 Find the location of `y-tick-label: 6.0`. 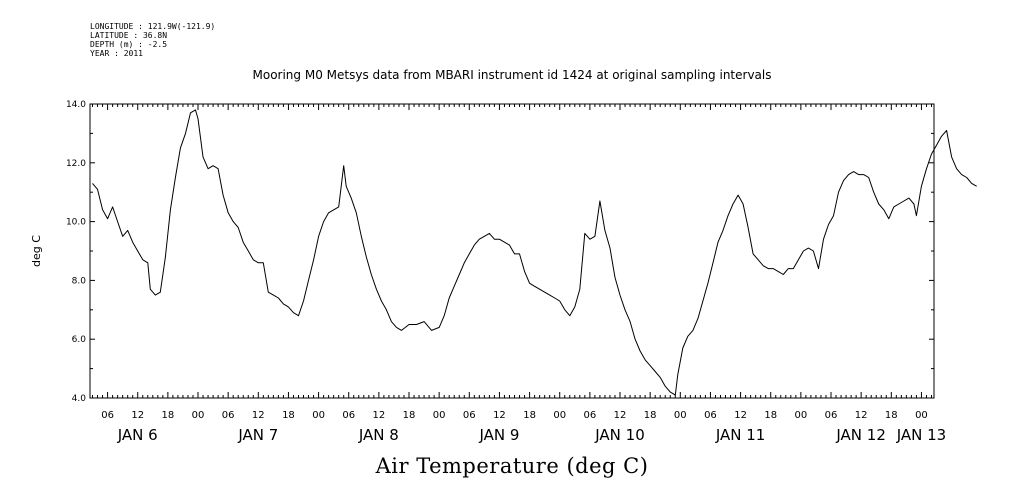

y-tick-label: 6.0 is located at coordinates (79, 340).